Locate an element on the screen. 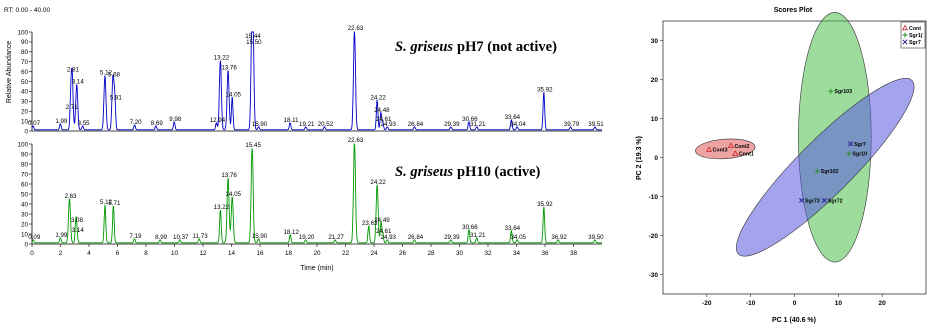 This screenshot has height=328, width=931. score-point-label: Sgr7 is located at coordinates (860, 145).